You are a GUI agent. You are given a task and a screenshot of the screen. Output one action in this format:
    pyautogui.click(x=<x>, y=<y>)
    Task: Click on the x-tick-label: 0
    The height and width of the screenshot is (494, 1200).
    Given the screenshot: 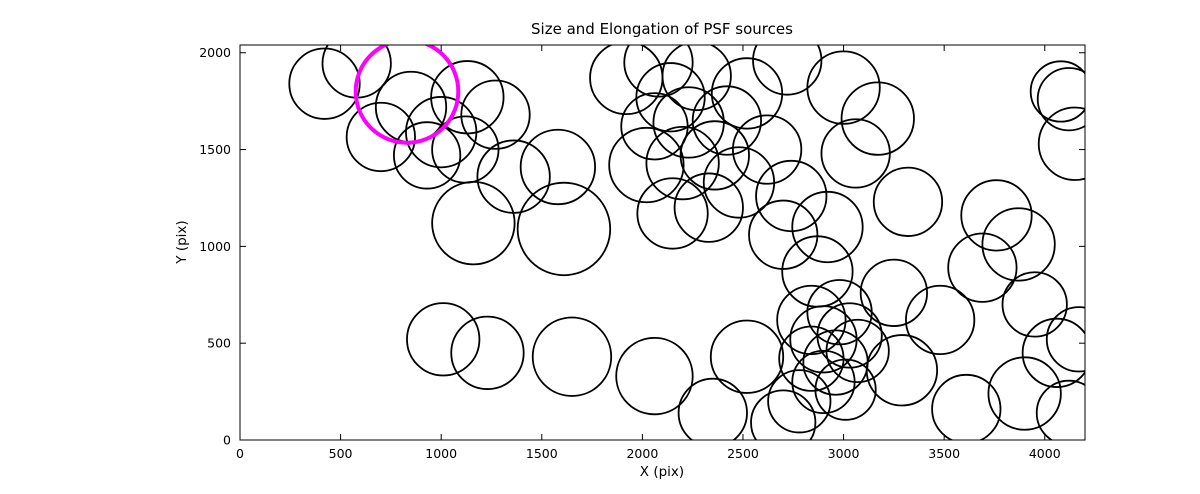 What is the action you would take?
    pyautogui.click(x=240, y=453)
    